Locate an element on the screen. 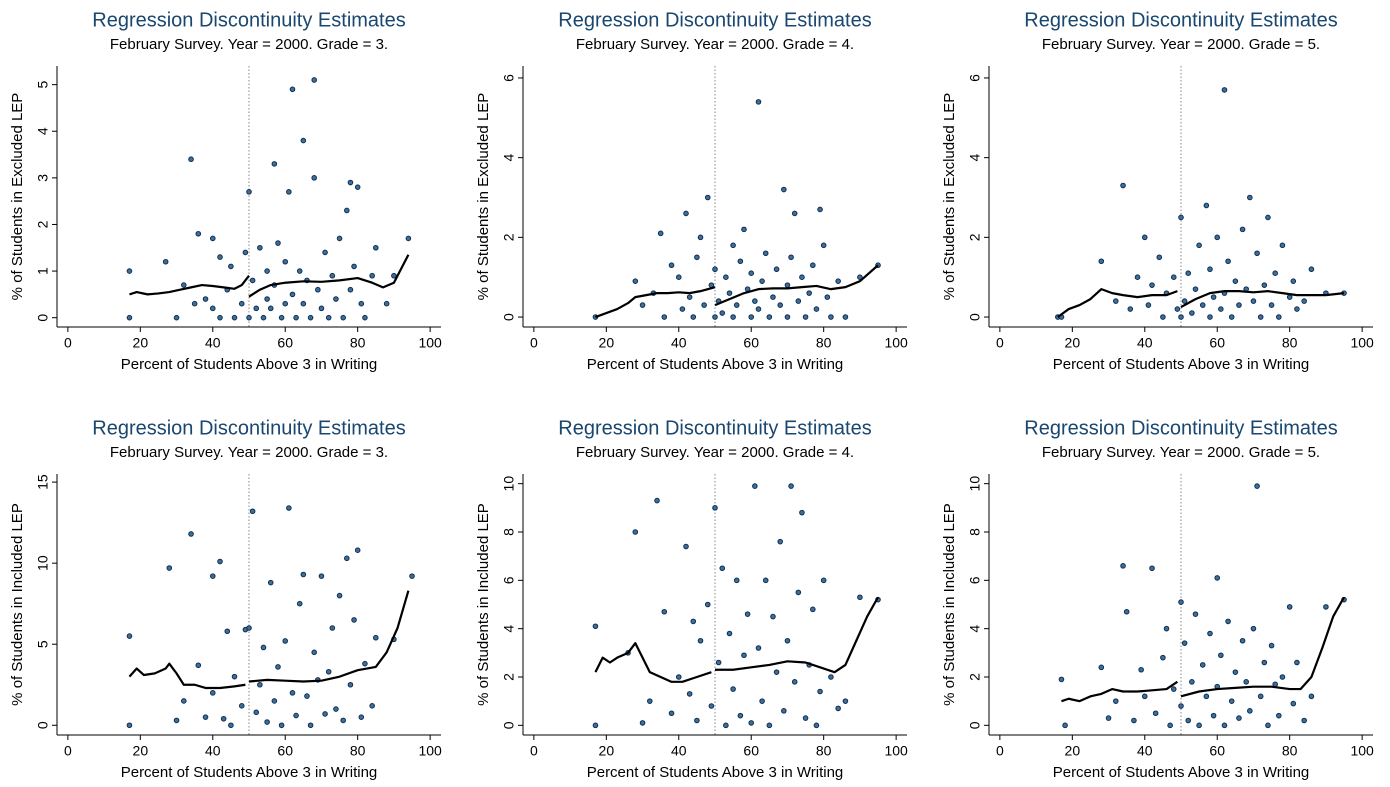 This screenshot has width=1390, height=787. x-tick-label: 80 is located at coordinates (358, 751).